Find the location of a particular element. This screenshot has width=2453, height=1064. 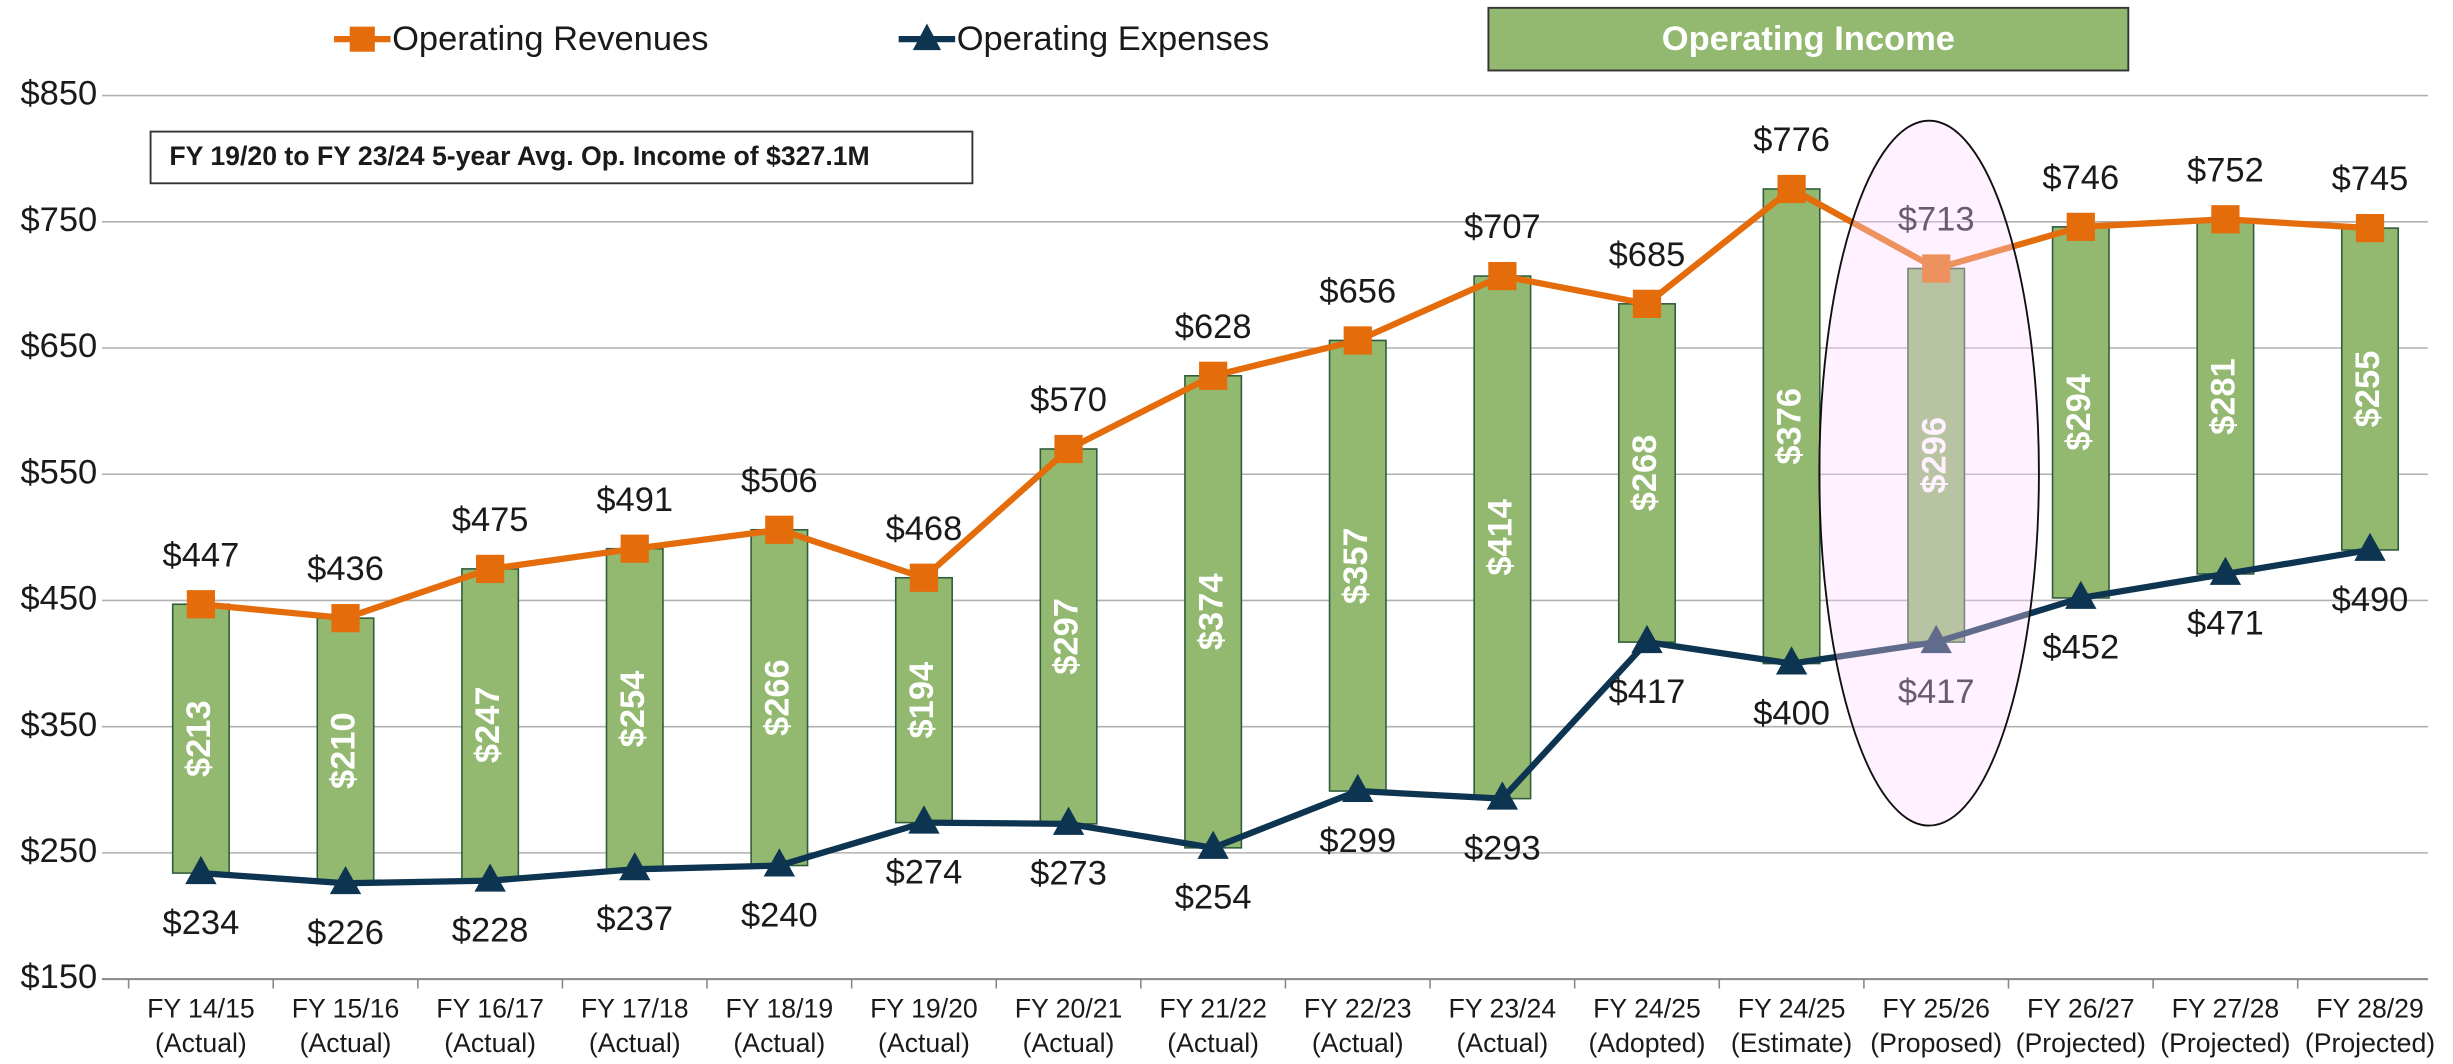

y-tick-label: $650 is located at coordinates (59, 346).